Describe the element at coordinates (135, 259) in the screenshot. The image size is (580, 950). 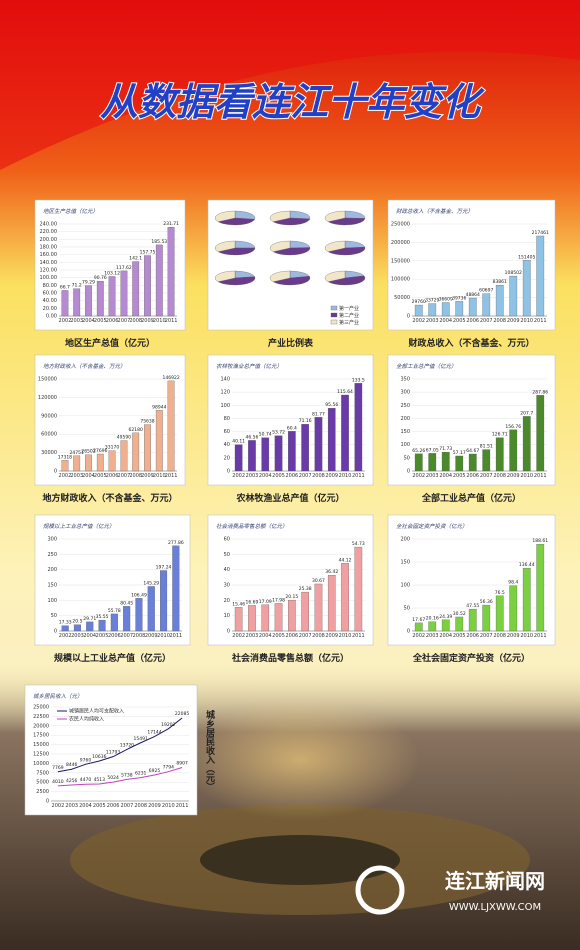
I see `value-label: 142.1` at that location.